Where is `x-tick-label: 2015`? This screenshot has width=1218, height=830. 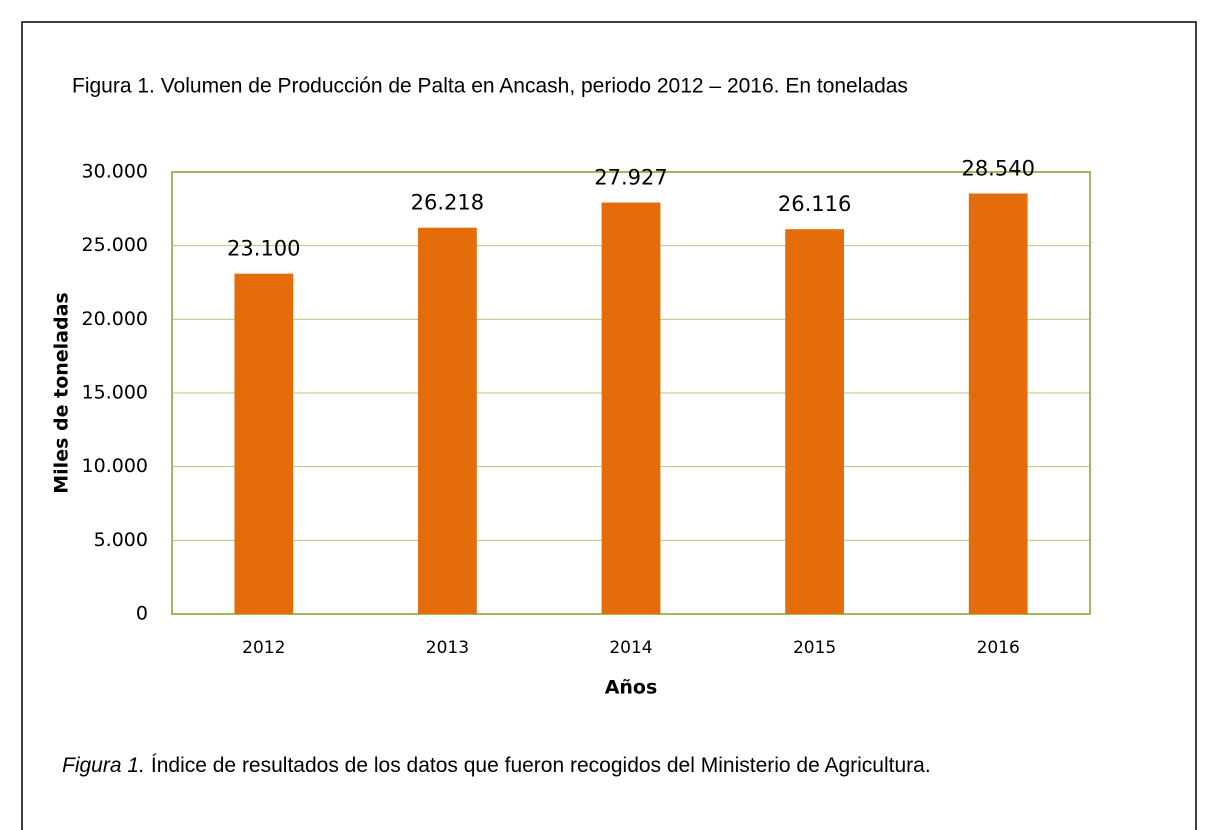 x-tick-label: 2015 is located at coordinates (814, 648).